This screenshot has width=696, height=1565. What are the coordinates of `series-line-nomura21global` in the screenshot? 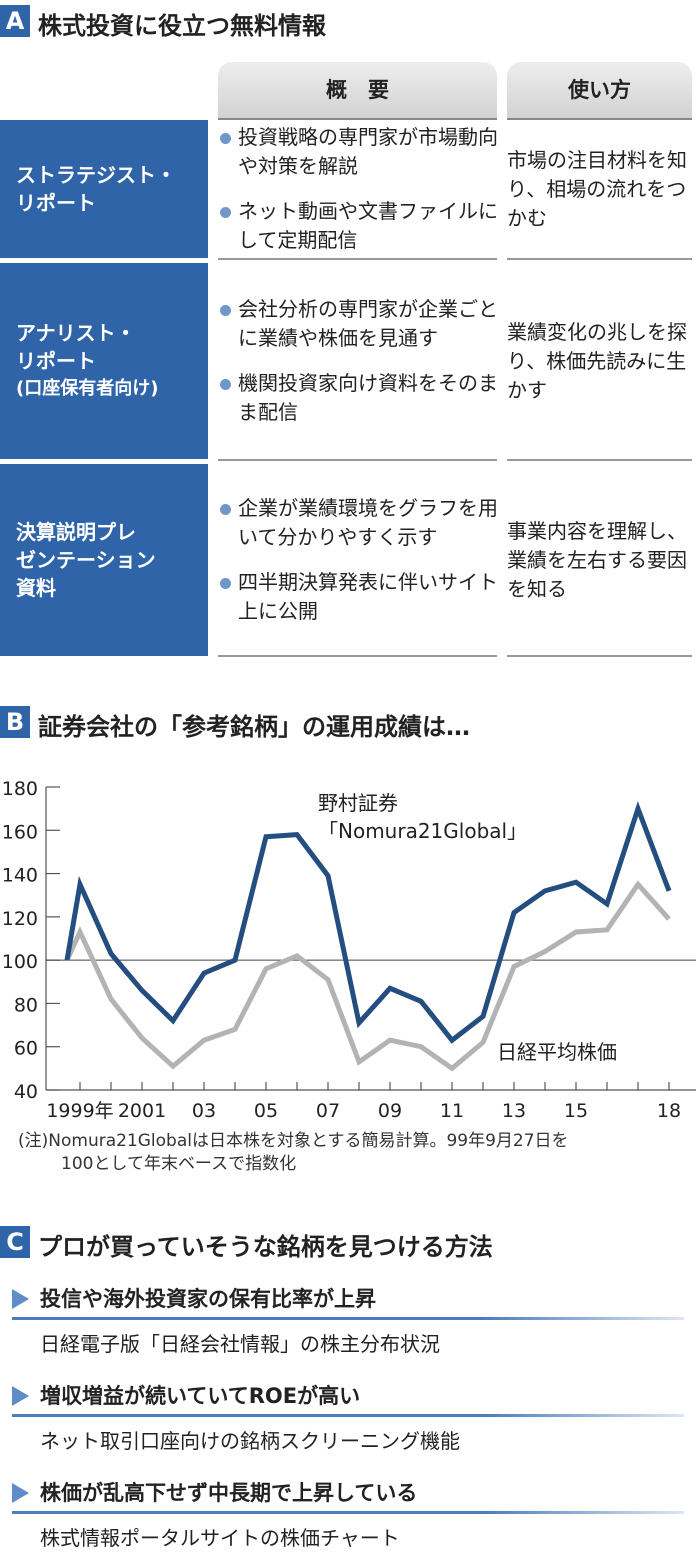 It's located at (368, 922).